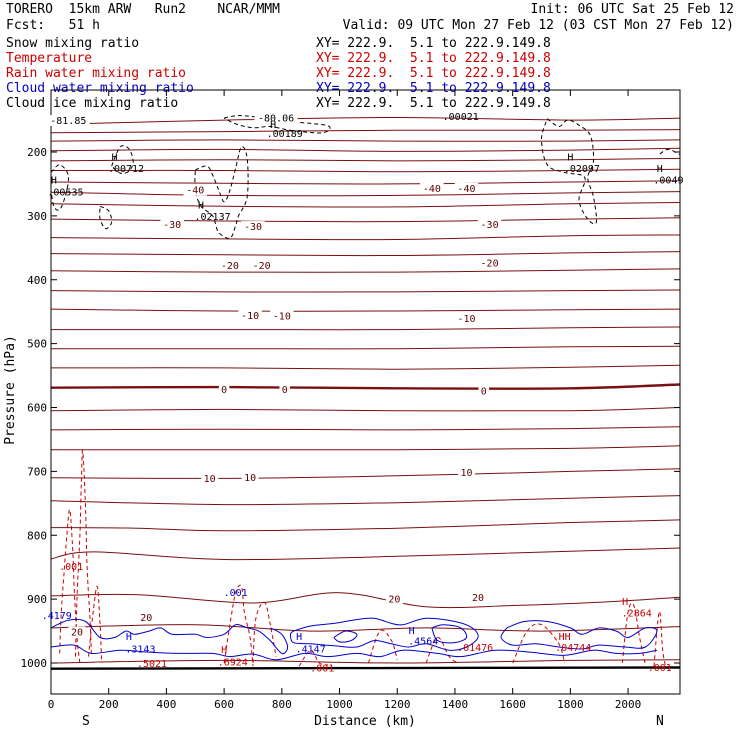  I want to click on x-tick-label: 1800, so click(570, 704).